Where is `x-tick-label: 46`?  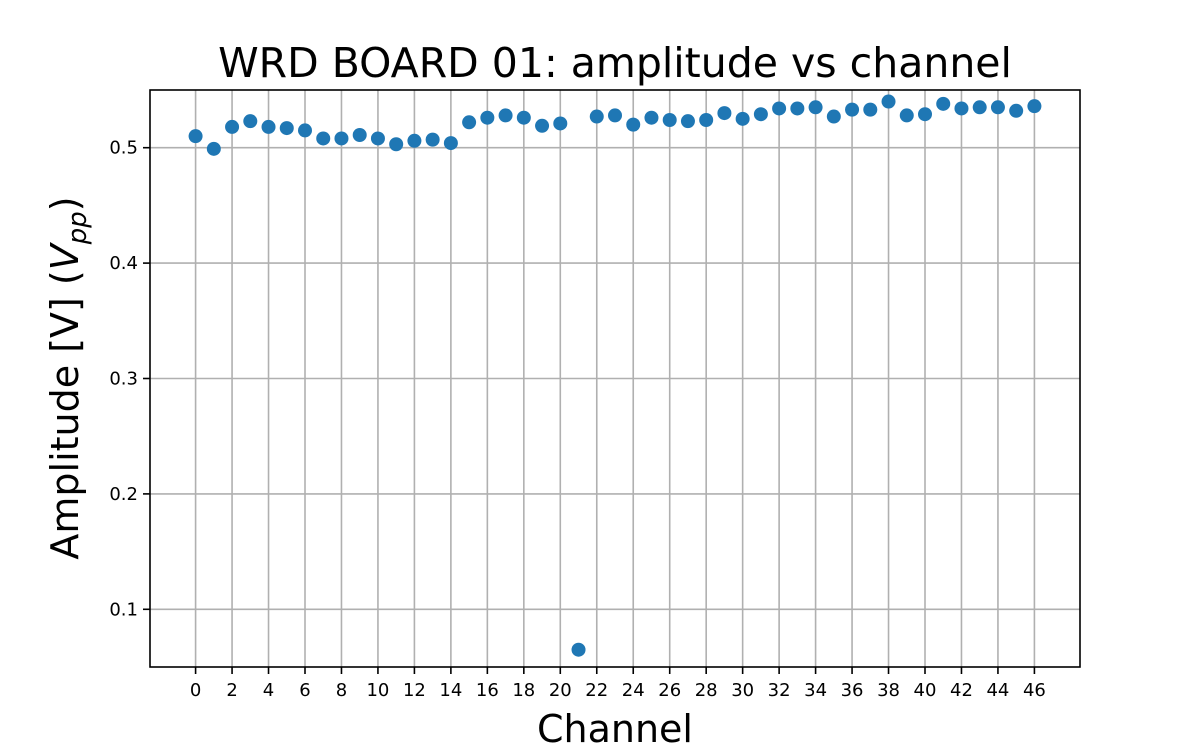 x-tick-label: 46 is located at coordinates (1034, 690).